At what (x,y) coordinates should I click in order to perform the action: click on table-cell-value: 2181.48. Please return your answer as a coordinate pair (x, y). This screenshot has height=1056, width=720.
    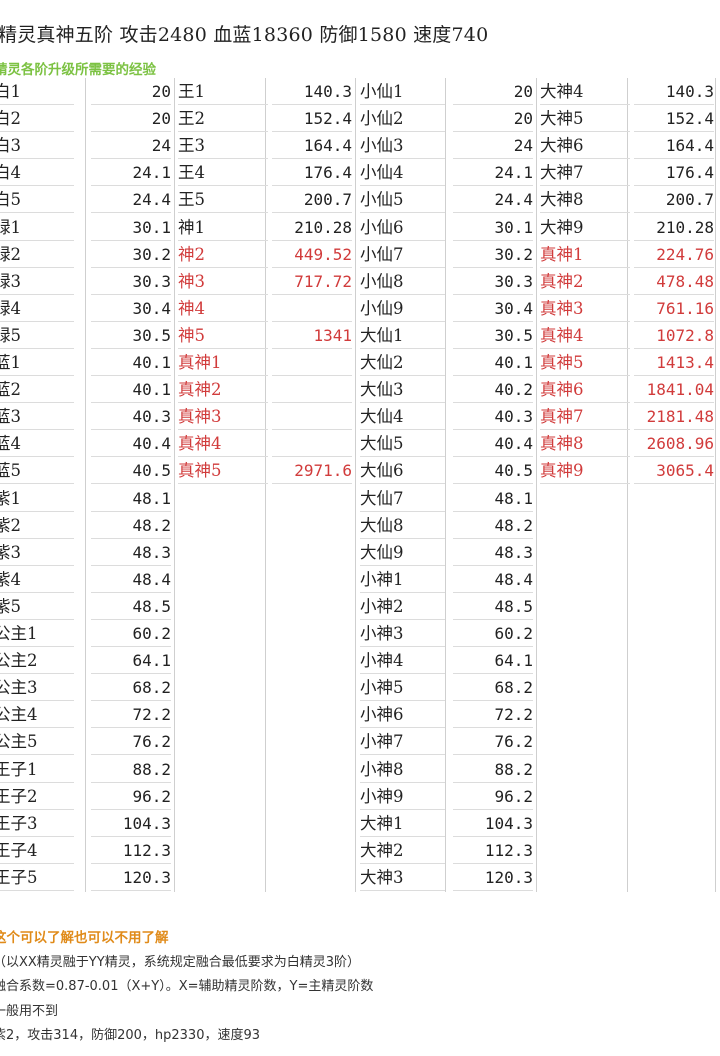
    Looking at the image, I should click on (674, 416).